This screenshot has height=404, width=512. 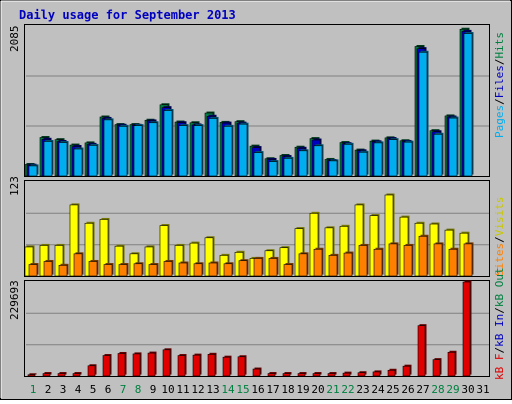 I want to click on x-label-day-7: 7, so click(x=123, y=389).